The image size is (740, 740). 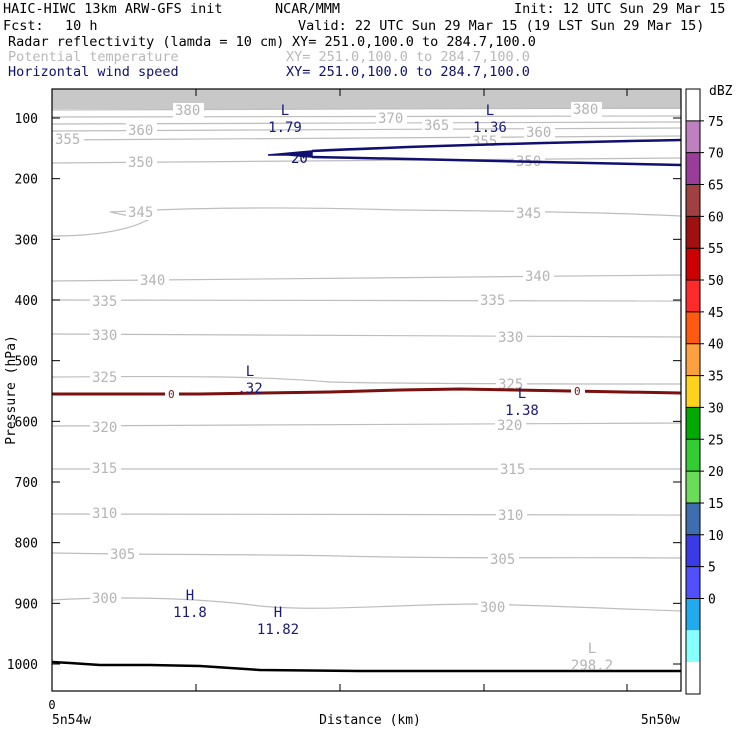 I want to click on colorbar-unit: dBZ, so click(x=721, y=91).